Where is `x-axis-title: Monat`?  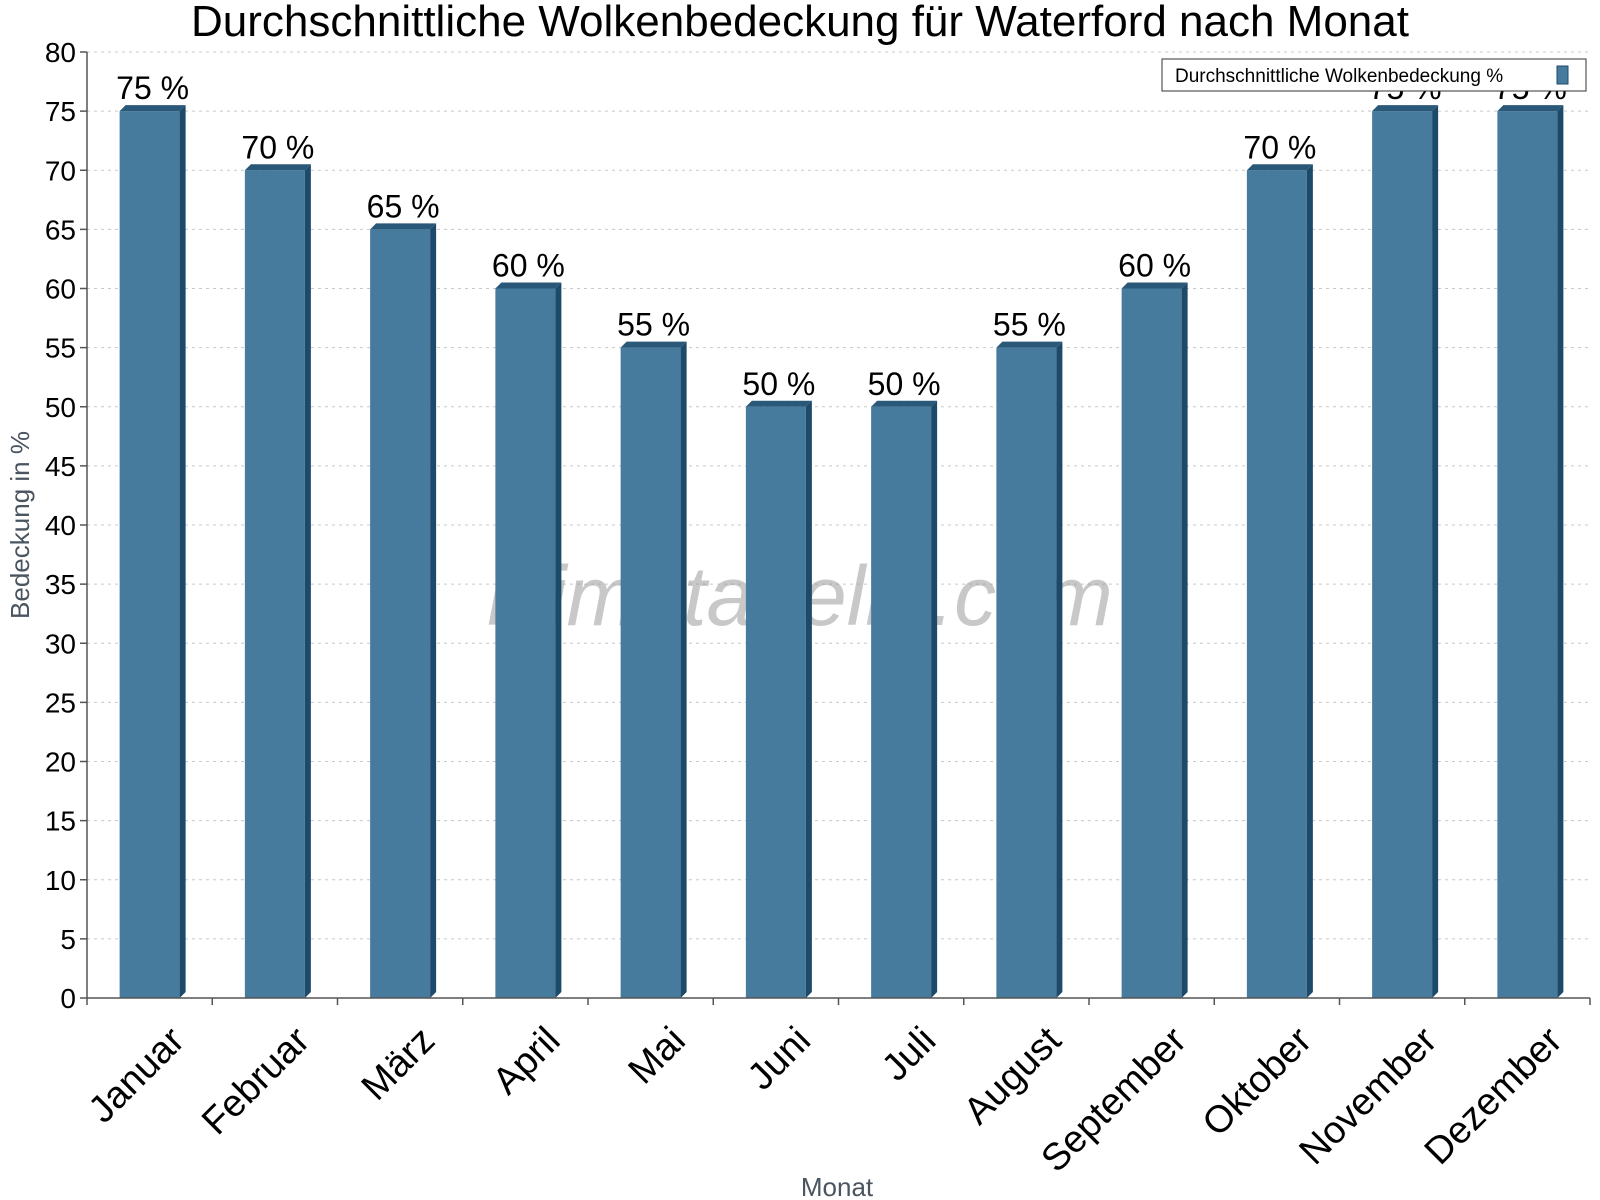
x-axis-title: Monat is located at coordinates (837, 1186).